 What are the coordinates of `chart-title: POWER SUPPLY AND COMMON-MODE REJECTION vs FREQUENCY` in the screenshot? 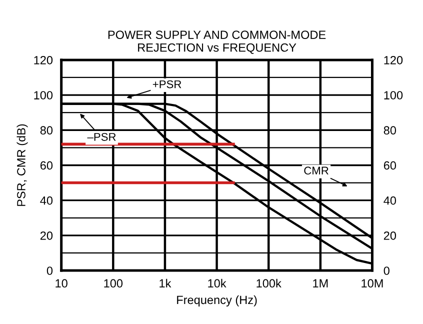 It's located at (217, 42).